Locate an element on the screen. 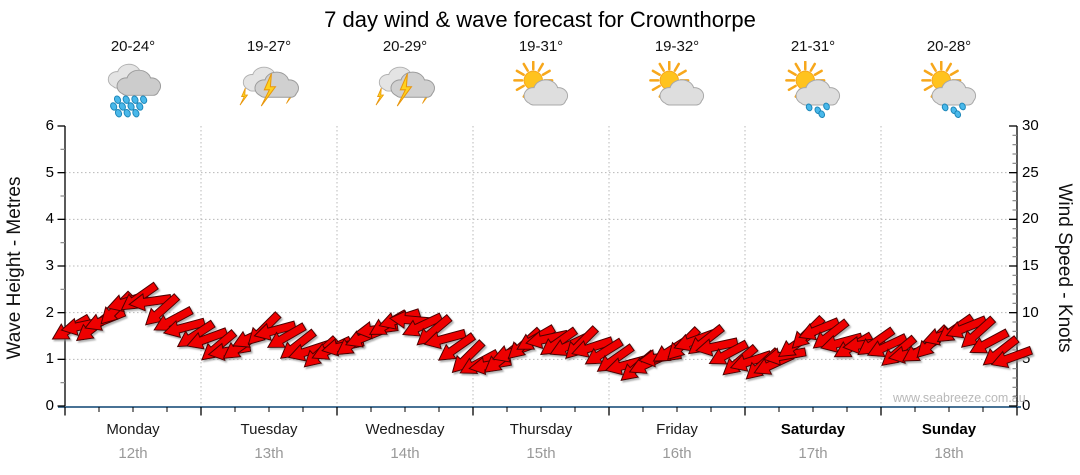 Image resolution: width=1080 pixels, height=475 pixels. day-temp: 19-27° is located at coordinates (269, 46).